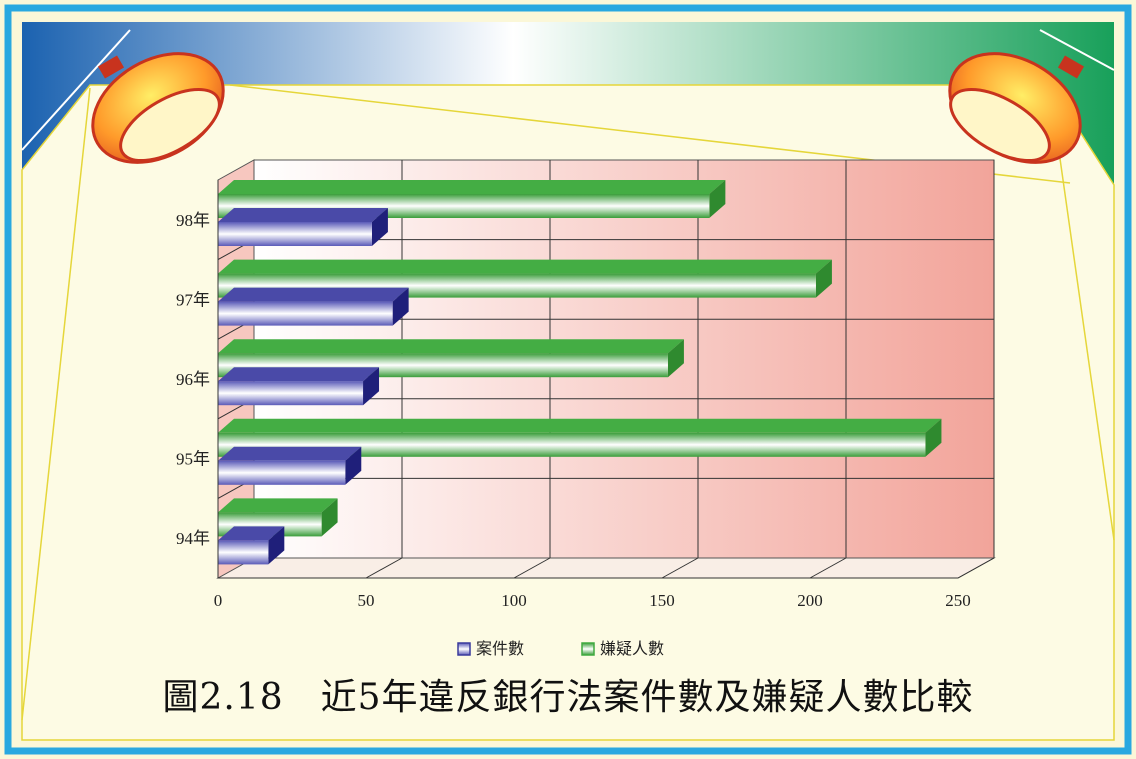  What do you see at coordinates (193, 299) in the screenshot?
I see `y-tick-label: 97年` at bounding box center [193, 299].